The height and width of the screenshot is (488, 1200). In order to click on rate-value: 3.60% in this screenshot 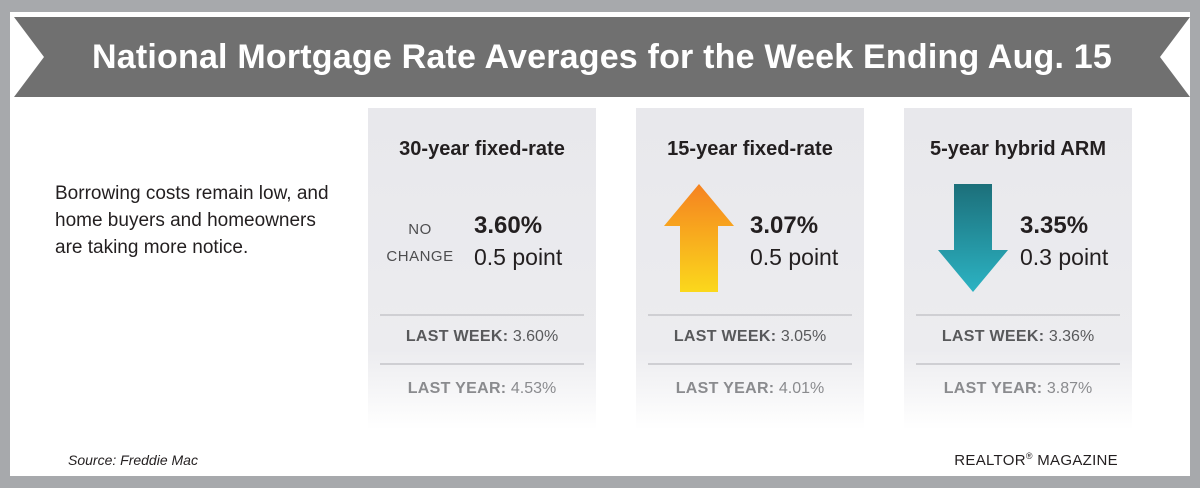, I will do `click(508, 225)`.